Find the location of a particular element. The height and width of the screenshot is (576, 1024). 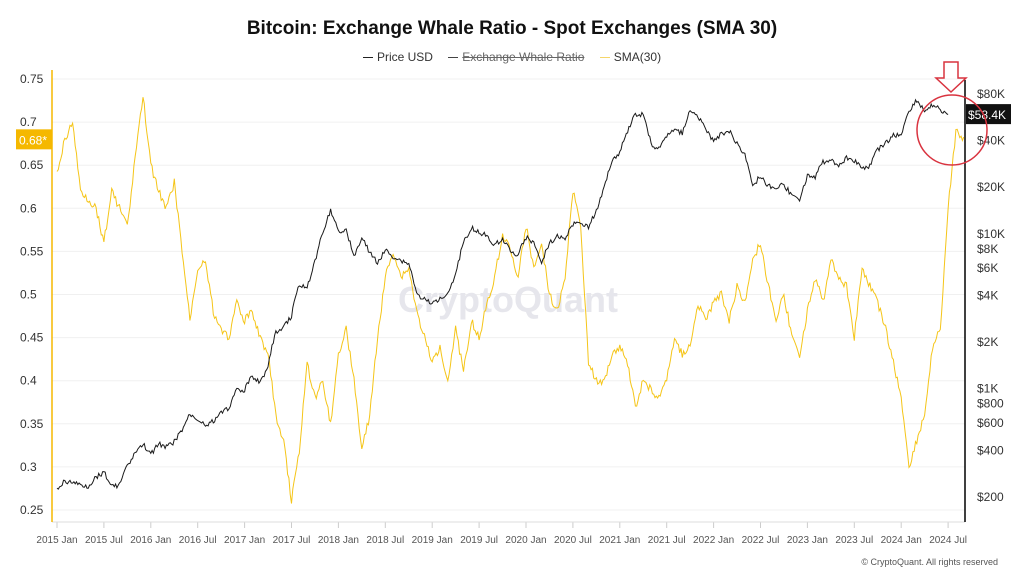

current-price-badge is located at coordinates (988, 114).